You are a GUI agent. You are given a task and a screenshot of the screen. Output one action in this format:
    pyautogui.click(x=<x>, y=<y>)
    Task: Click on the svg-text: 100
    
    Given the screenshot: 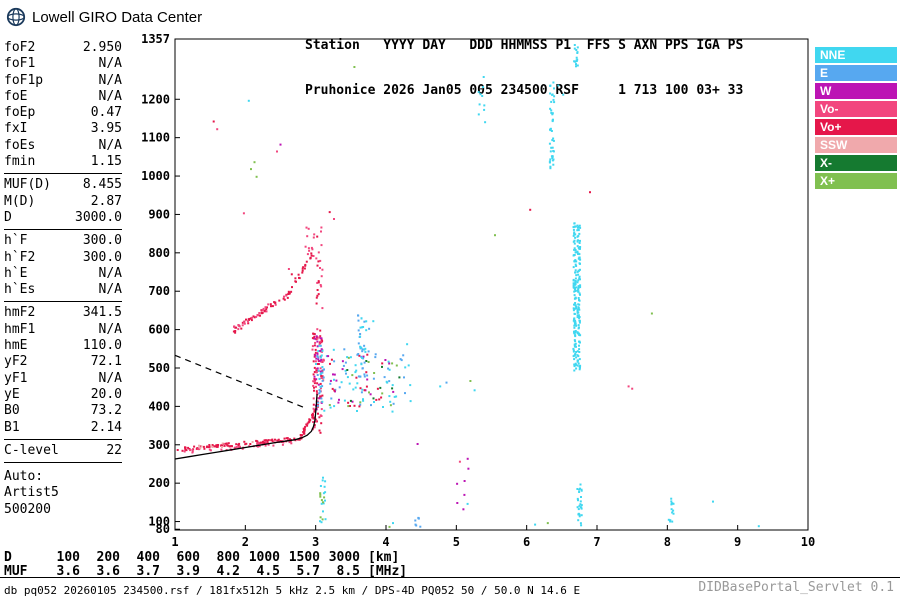 What is the action you would take?
    pyautogui.click(x=159, y=522)
    